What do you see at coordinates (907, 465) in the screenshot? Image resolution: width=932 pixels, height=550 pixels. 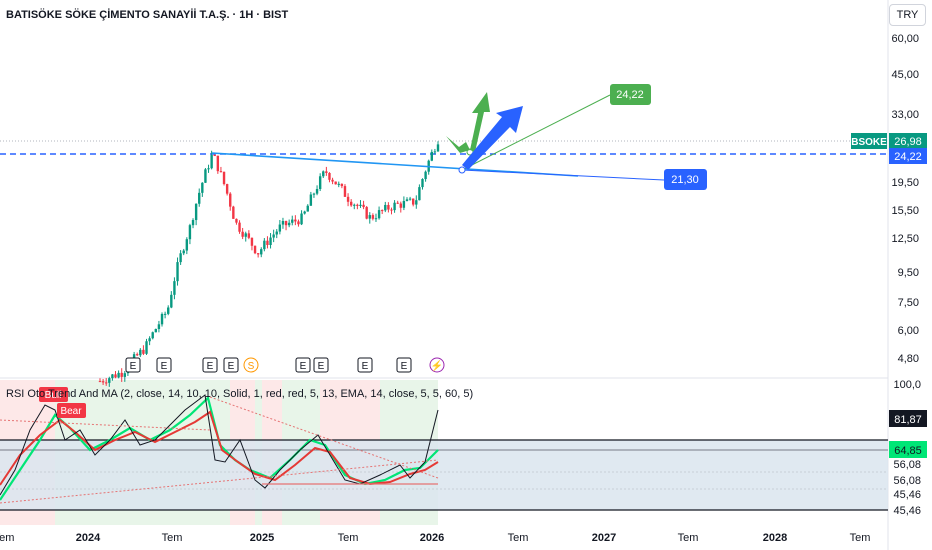 I see `rsi-tick-label: 56,08` at bounding box center [907, 465].